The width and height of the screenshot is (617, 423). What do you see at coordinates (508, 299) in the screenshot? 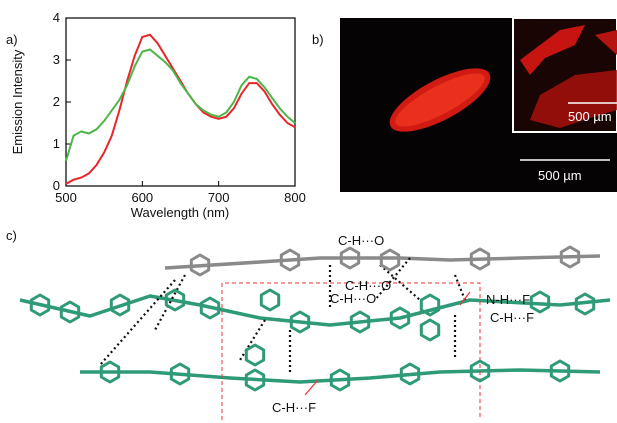
I see `annotation: N-H···F` at bounding box center [508, 299].